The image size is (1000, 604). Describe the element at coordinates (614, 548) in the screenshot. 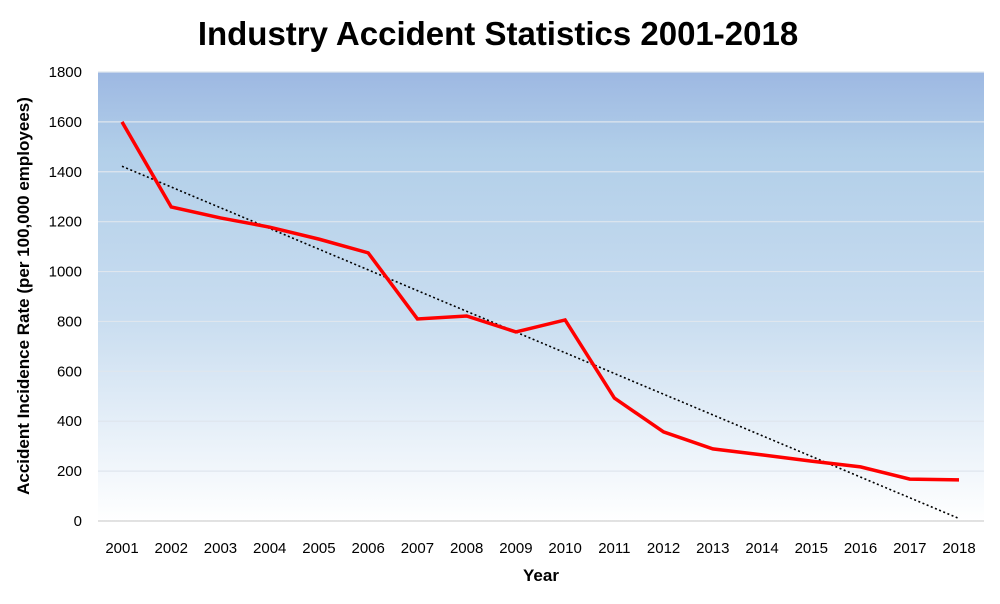

I see `x-tick-label: 2011` at that location.